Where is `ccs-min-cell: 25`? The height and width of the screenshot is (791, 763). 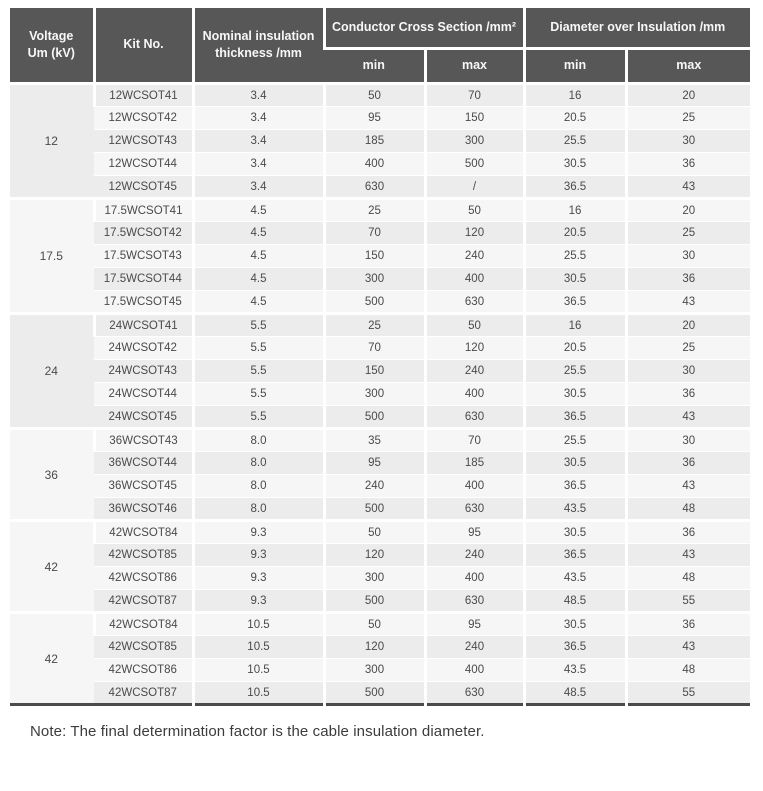
ccs-min-cell: 25 is located at coordinates (373, 323).